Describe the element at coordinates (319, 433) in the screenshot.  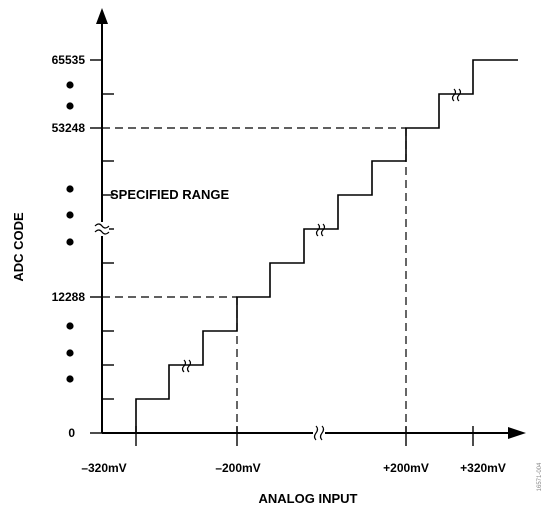
I see `x-axis-break-mark` at that location.